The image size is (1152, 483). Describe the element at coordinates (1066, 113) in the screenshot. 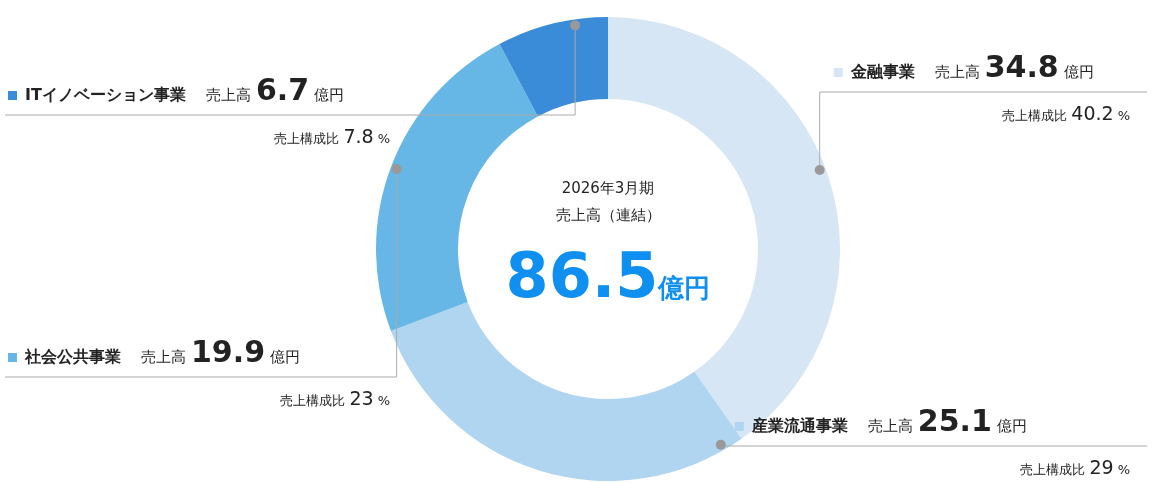

I see `text: 売上構成比 40.2 %` at that location.